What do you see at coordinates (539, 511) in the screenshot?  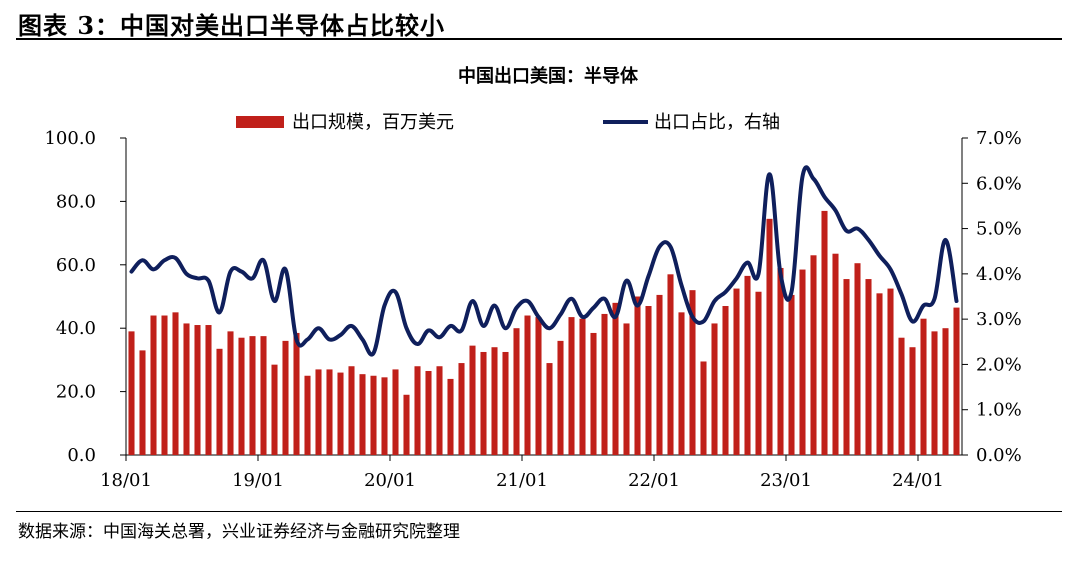 I see `source-divider` at bounding box center [539, 511].